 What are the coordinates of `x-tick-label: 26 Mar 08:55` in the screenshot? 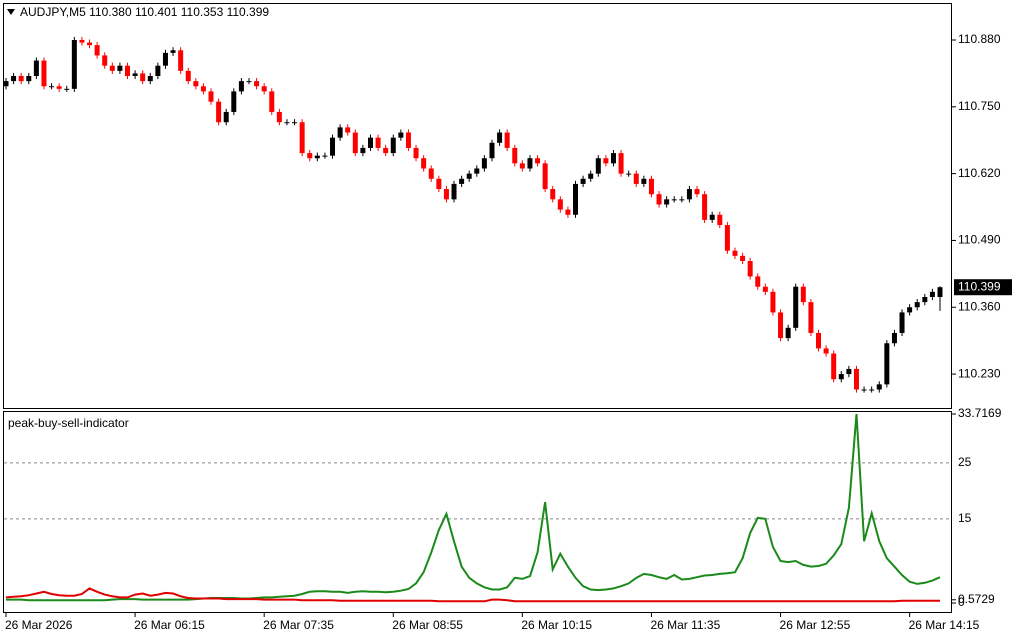 It's located at (427, 625).